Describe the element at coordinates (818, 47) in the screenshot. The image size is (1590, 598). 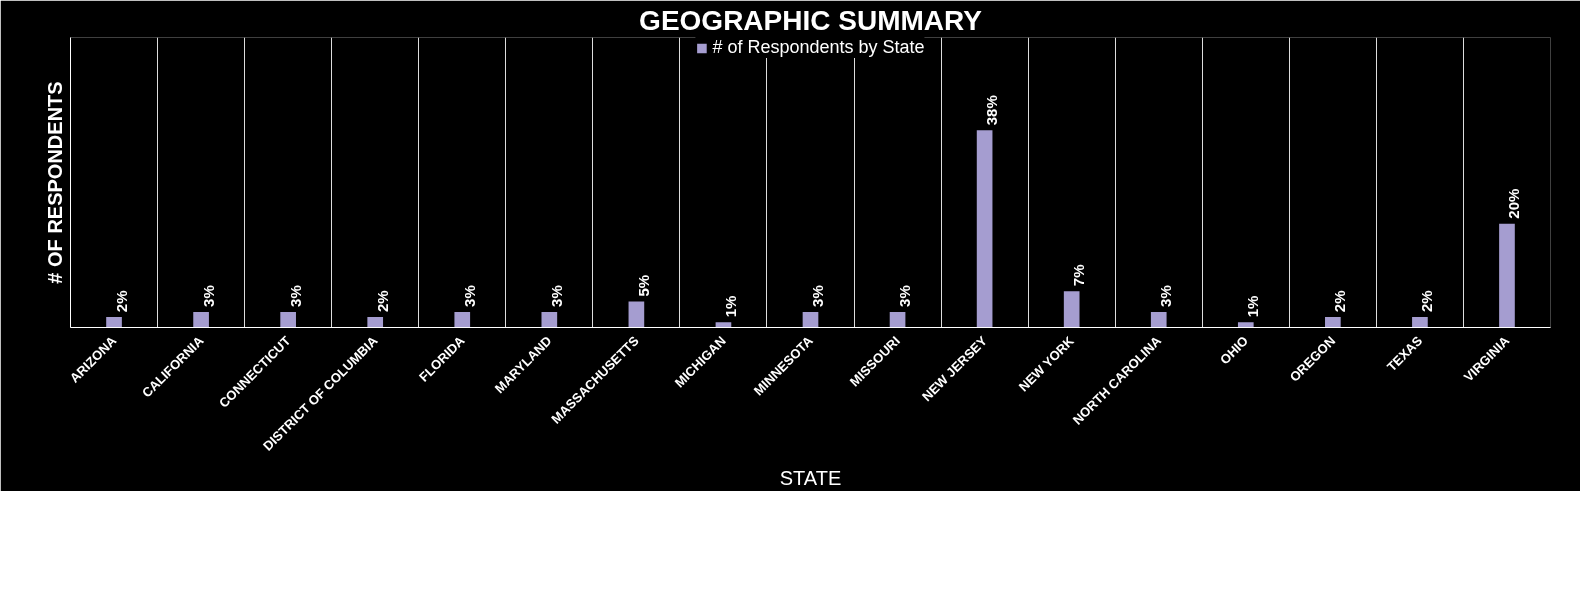
I see `legend-label: # of Respondents by State` at that location.